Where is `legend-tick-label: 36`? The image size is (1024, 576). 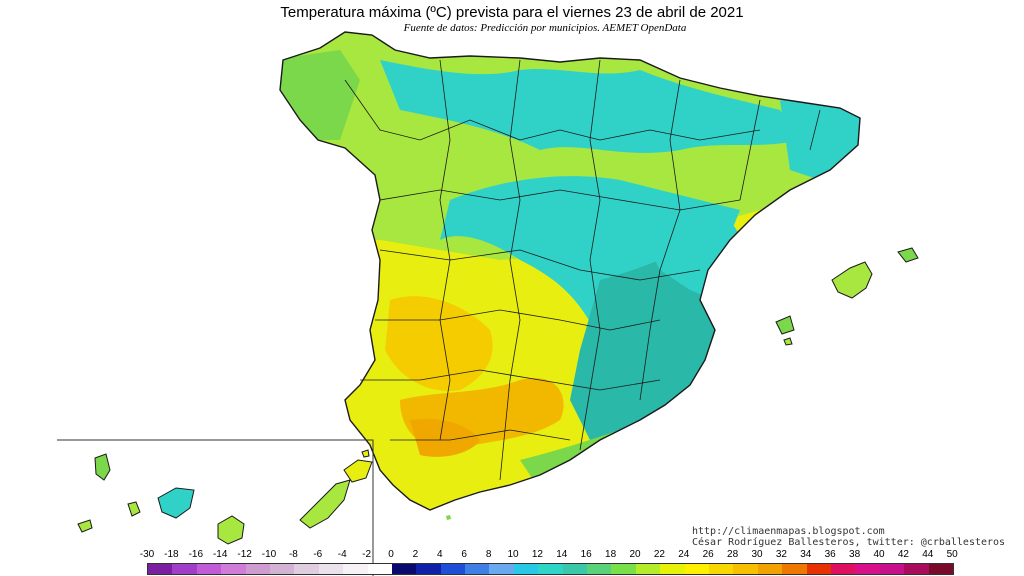
legend-tick-label: 36 is located at coordinates (830, 554).